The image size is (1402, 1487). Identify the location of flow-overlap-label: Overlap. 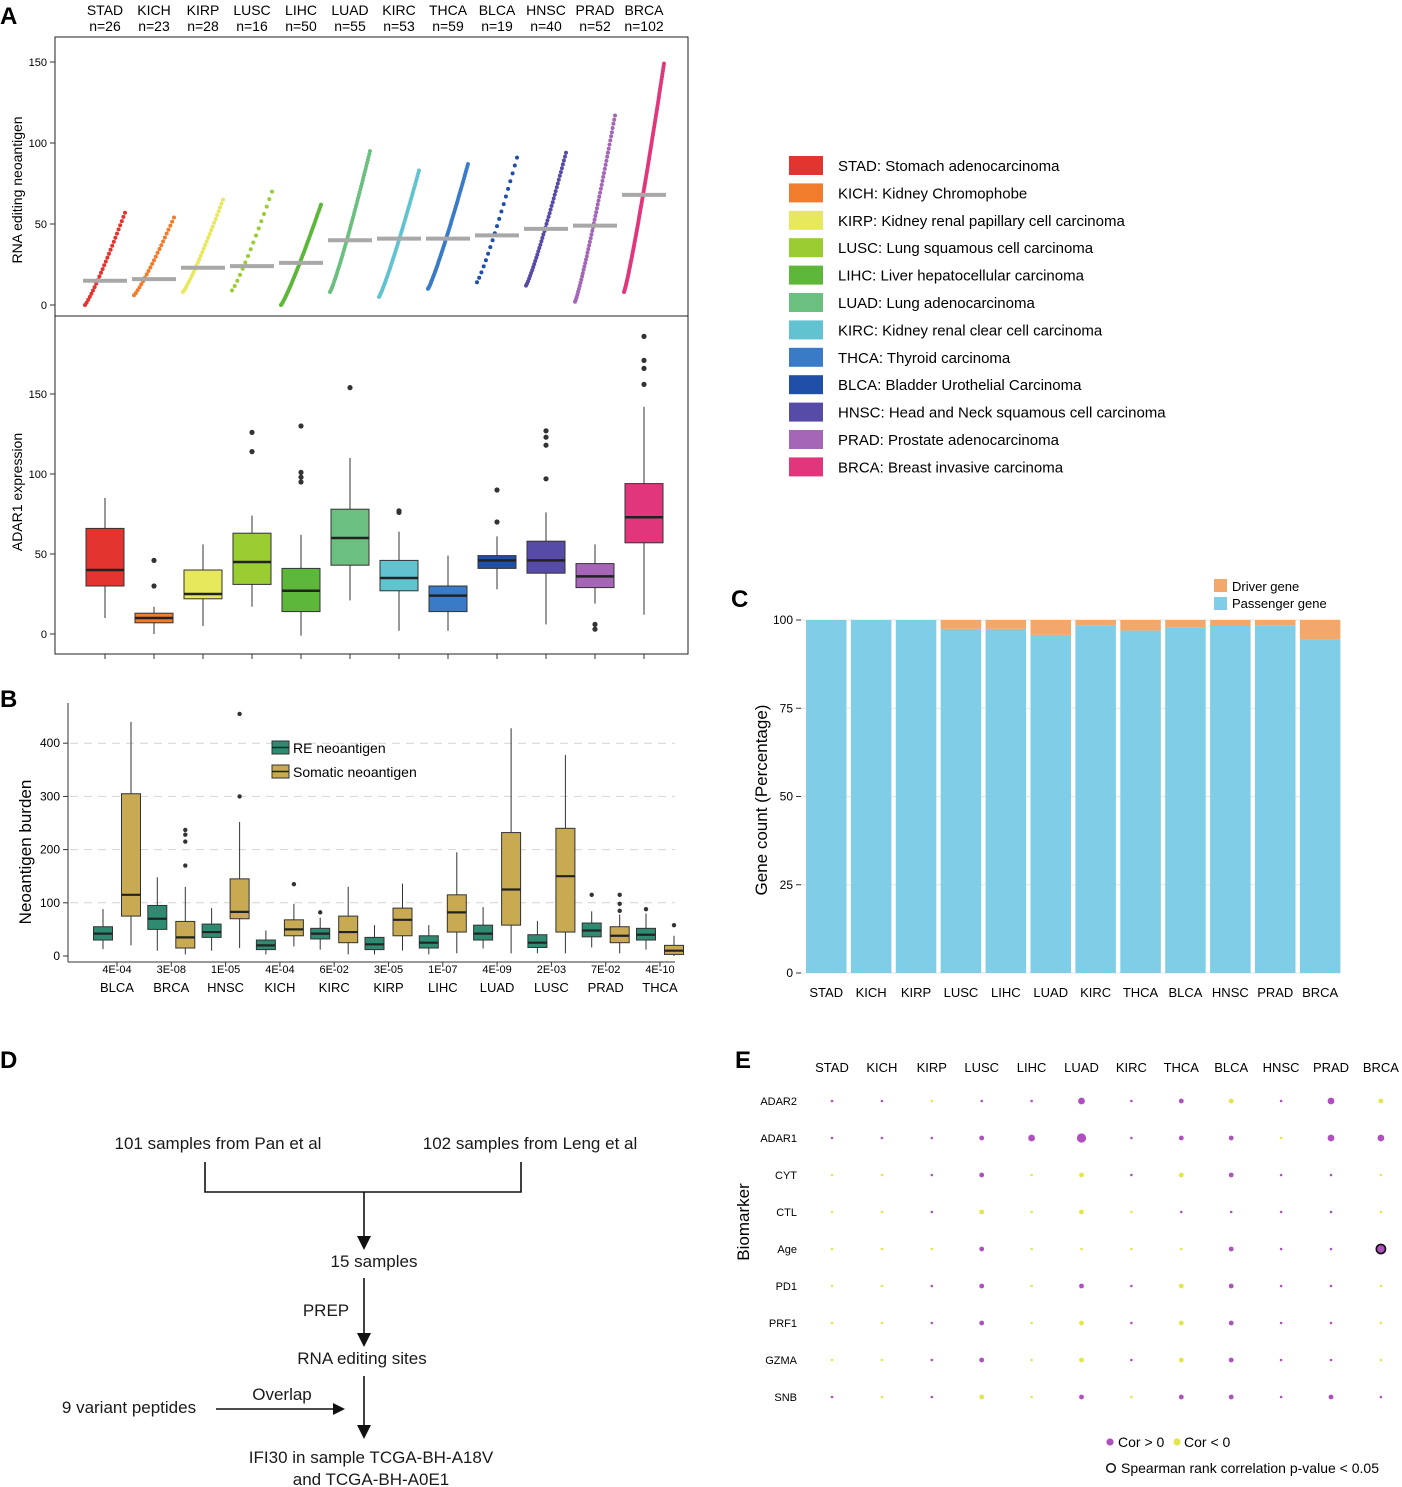
(282, 1394).